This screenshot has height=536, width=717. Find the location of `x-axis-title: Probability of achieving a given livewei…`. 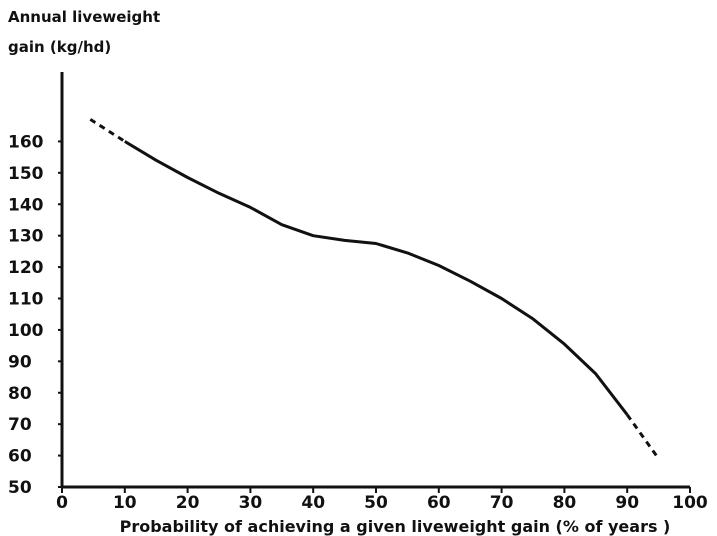

x-axis-title: Probability of achieving a given livewei… is located at coordinates (395, 526).